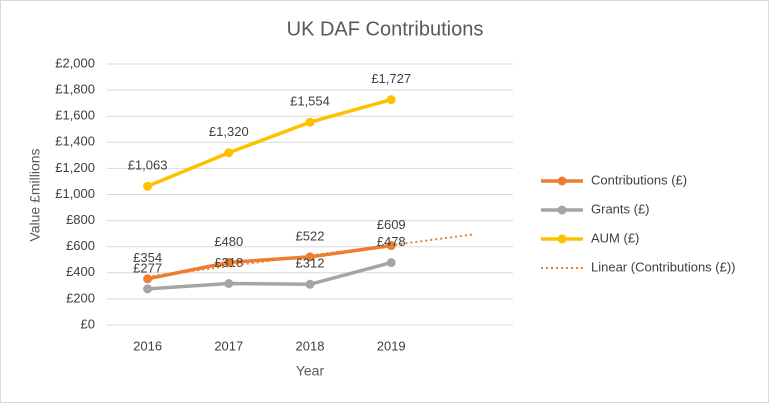  Describe the element at coordinates (75, 193) in the screenshot. I see `y-tick-label: £1,000` at that location.